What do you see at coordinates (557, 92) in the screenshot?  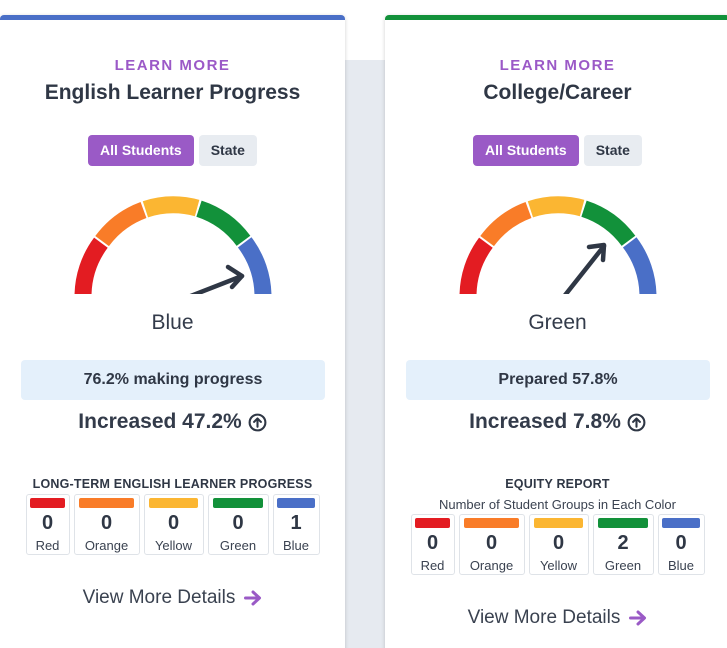 I see `card-title: College/Career` at bounding box center [557, 92].